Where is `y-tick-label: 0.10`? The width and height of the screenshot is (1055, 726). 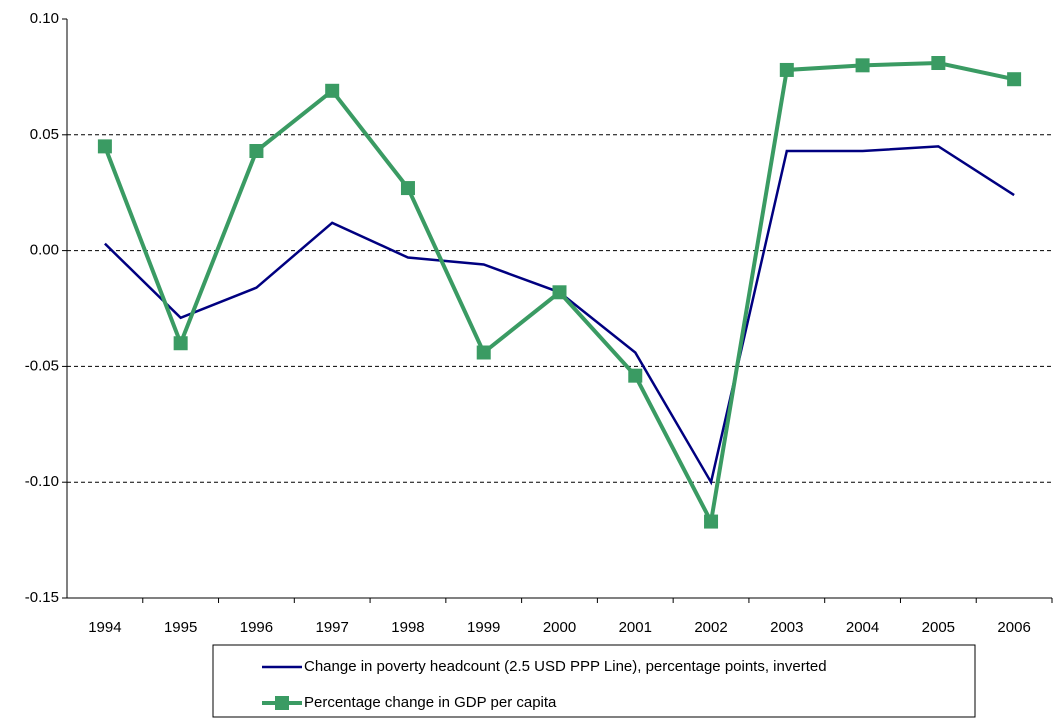
y-tick-label: 0.10 is located at coordinates (44, 18).